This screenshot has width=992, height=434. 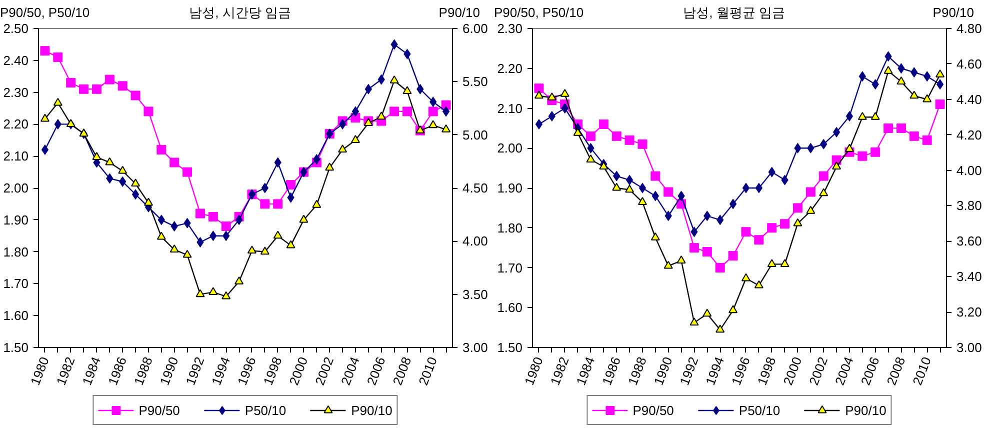 I want to click on x-tick-label: 2000, so click(x=792, y=371).